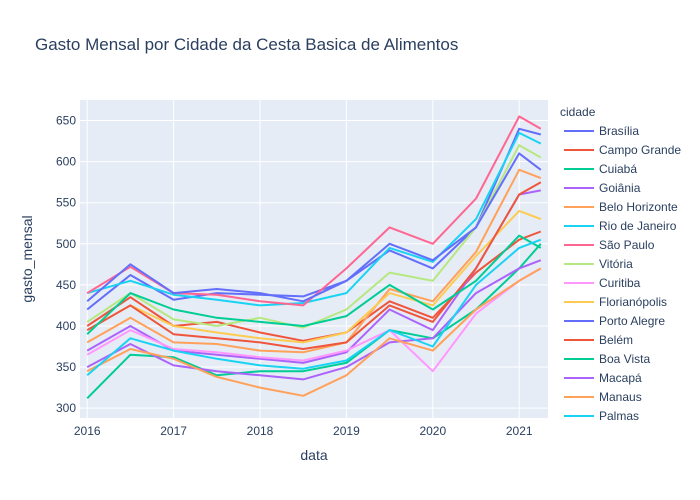 The image size is (700, 500). I want to click on x-axis-title: data, so click(313, 455).